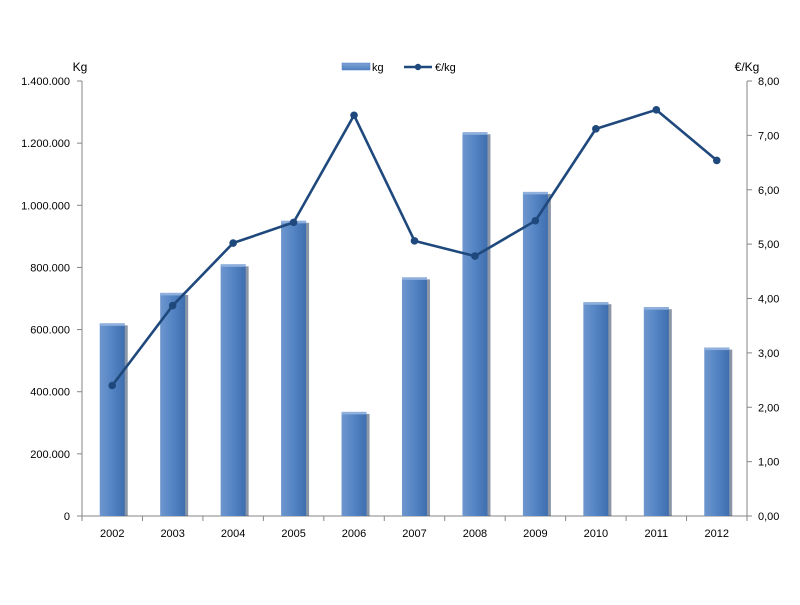 This screenshot has height=605, width=800. I want to click on left-tick-label: 400.000, so click(50, 393).